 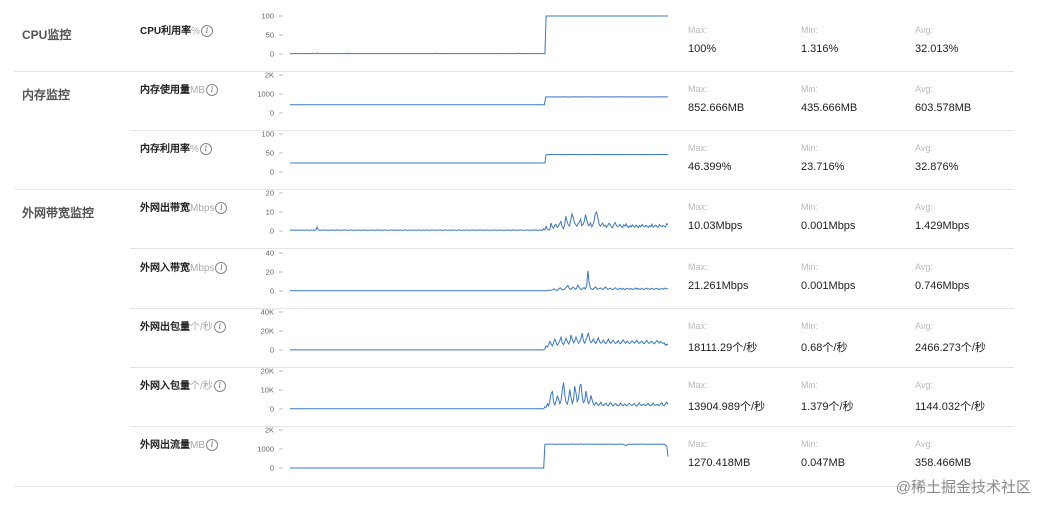 What do you see at coordinates (165, 208) in the screenshot?
I see `metric-name: 外网出带宽` at bounding box center [165, 208].